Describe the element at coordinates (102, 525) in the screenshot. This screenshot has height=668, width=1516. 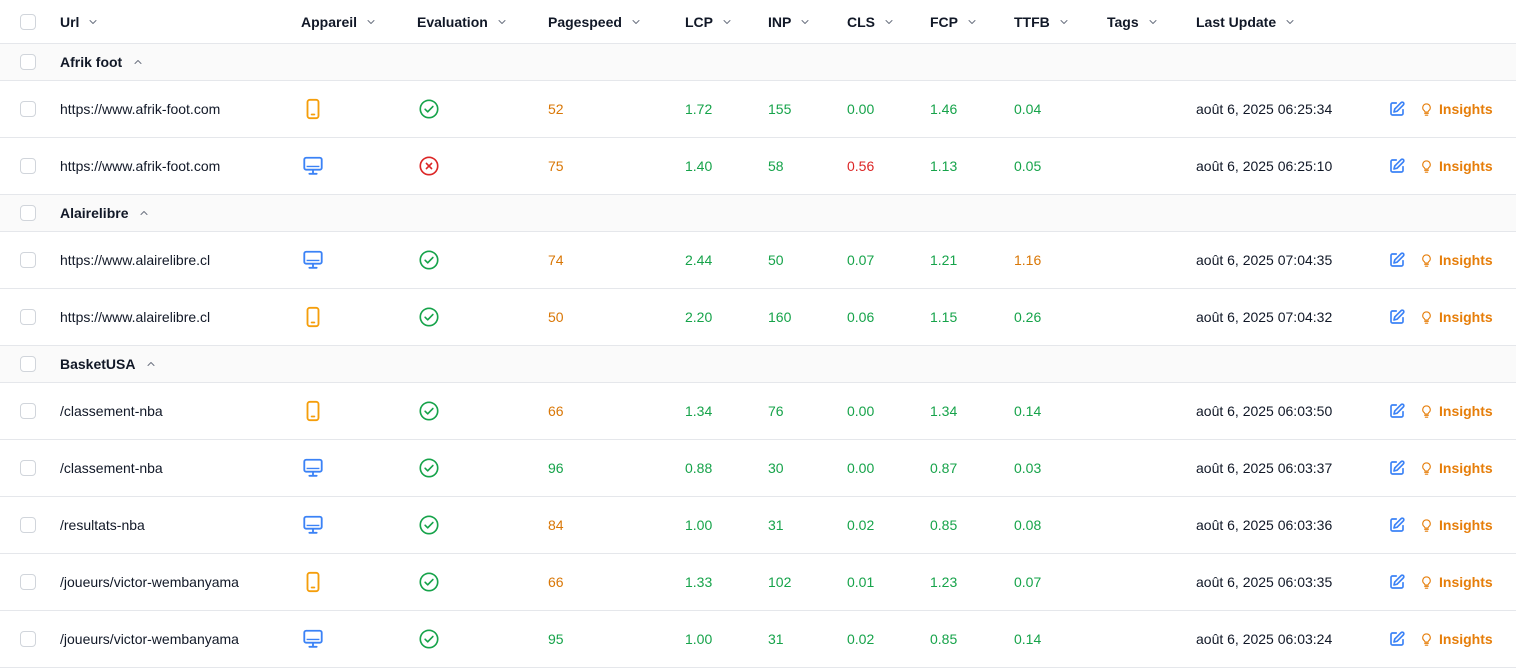
I see `url-cell: /resultats-nba` at that location.